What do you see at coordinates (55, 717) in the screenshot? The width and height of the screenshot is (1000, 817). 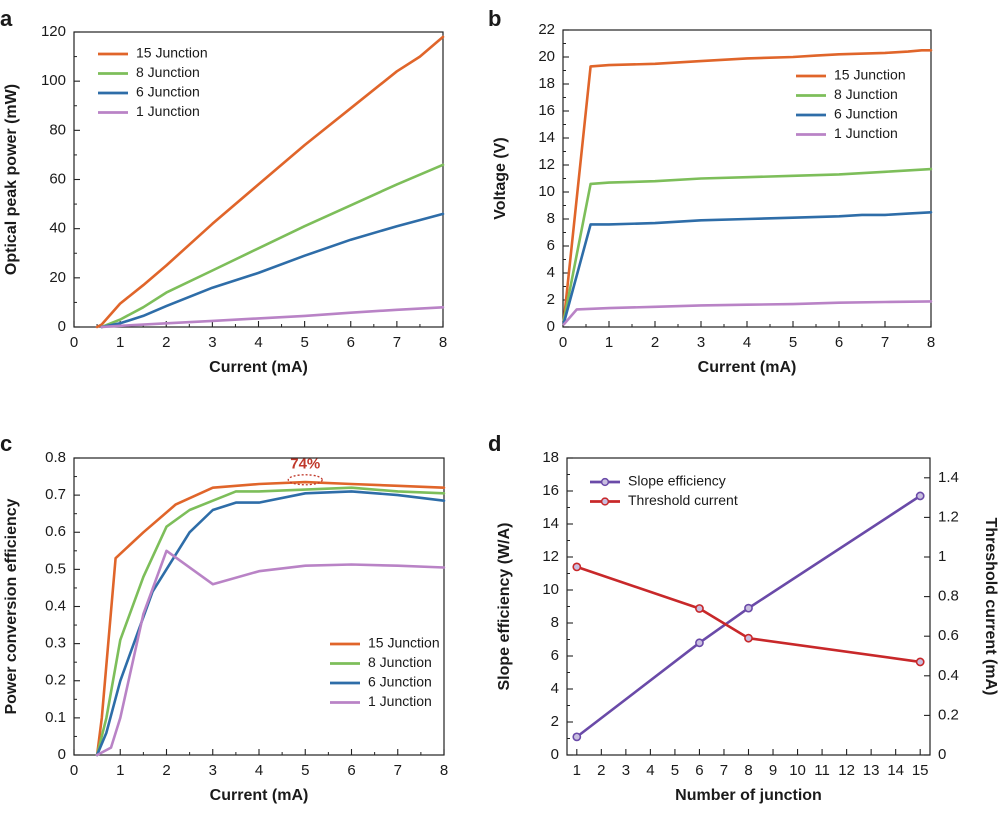 I see `y-tick-label: 0.1` at bounding box center [55, 717].